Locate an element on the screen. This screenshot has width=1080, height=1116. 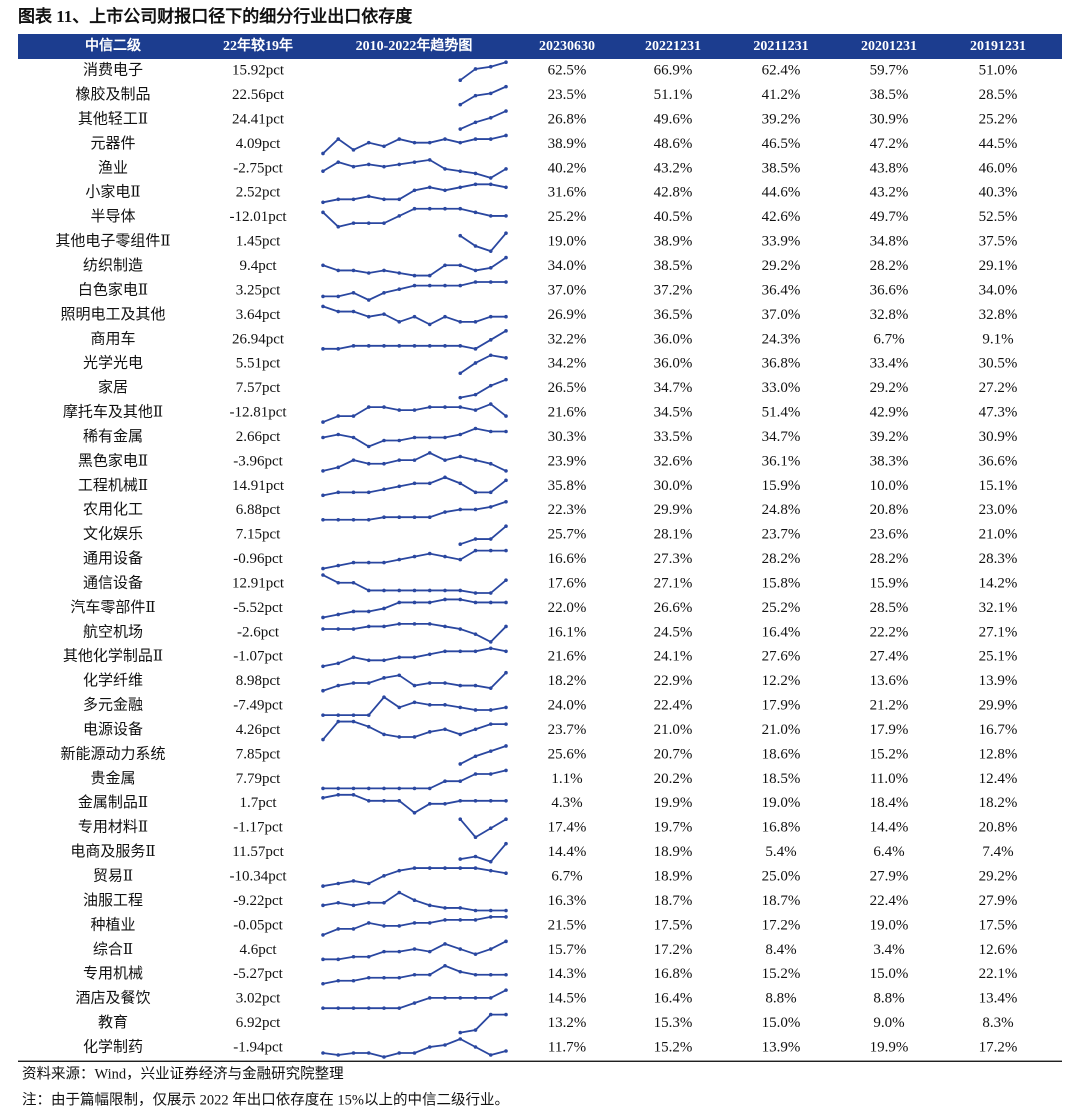
ratio-value: 34.2% is located at coordinates (567, 364).